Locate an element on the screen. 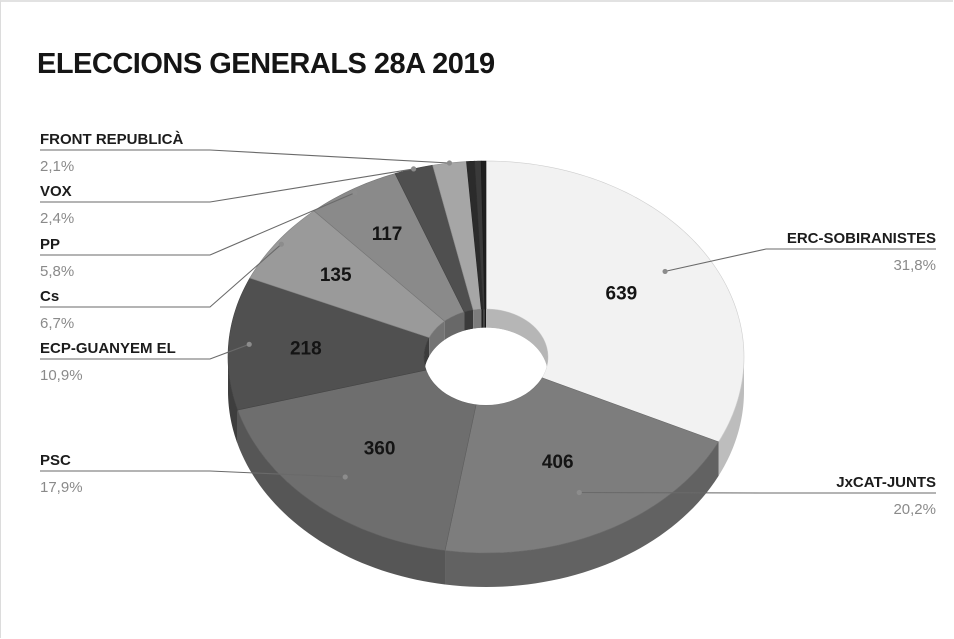 The image size is (954, 639). value-label: 135 is located at coordinates (336, 275).